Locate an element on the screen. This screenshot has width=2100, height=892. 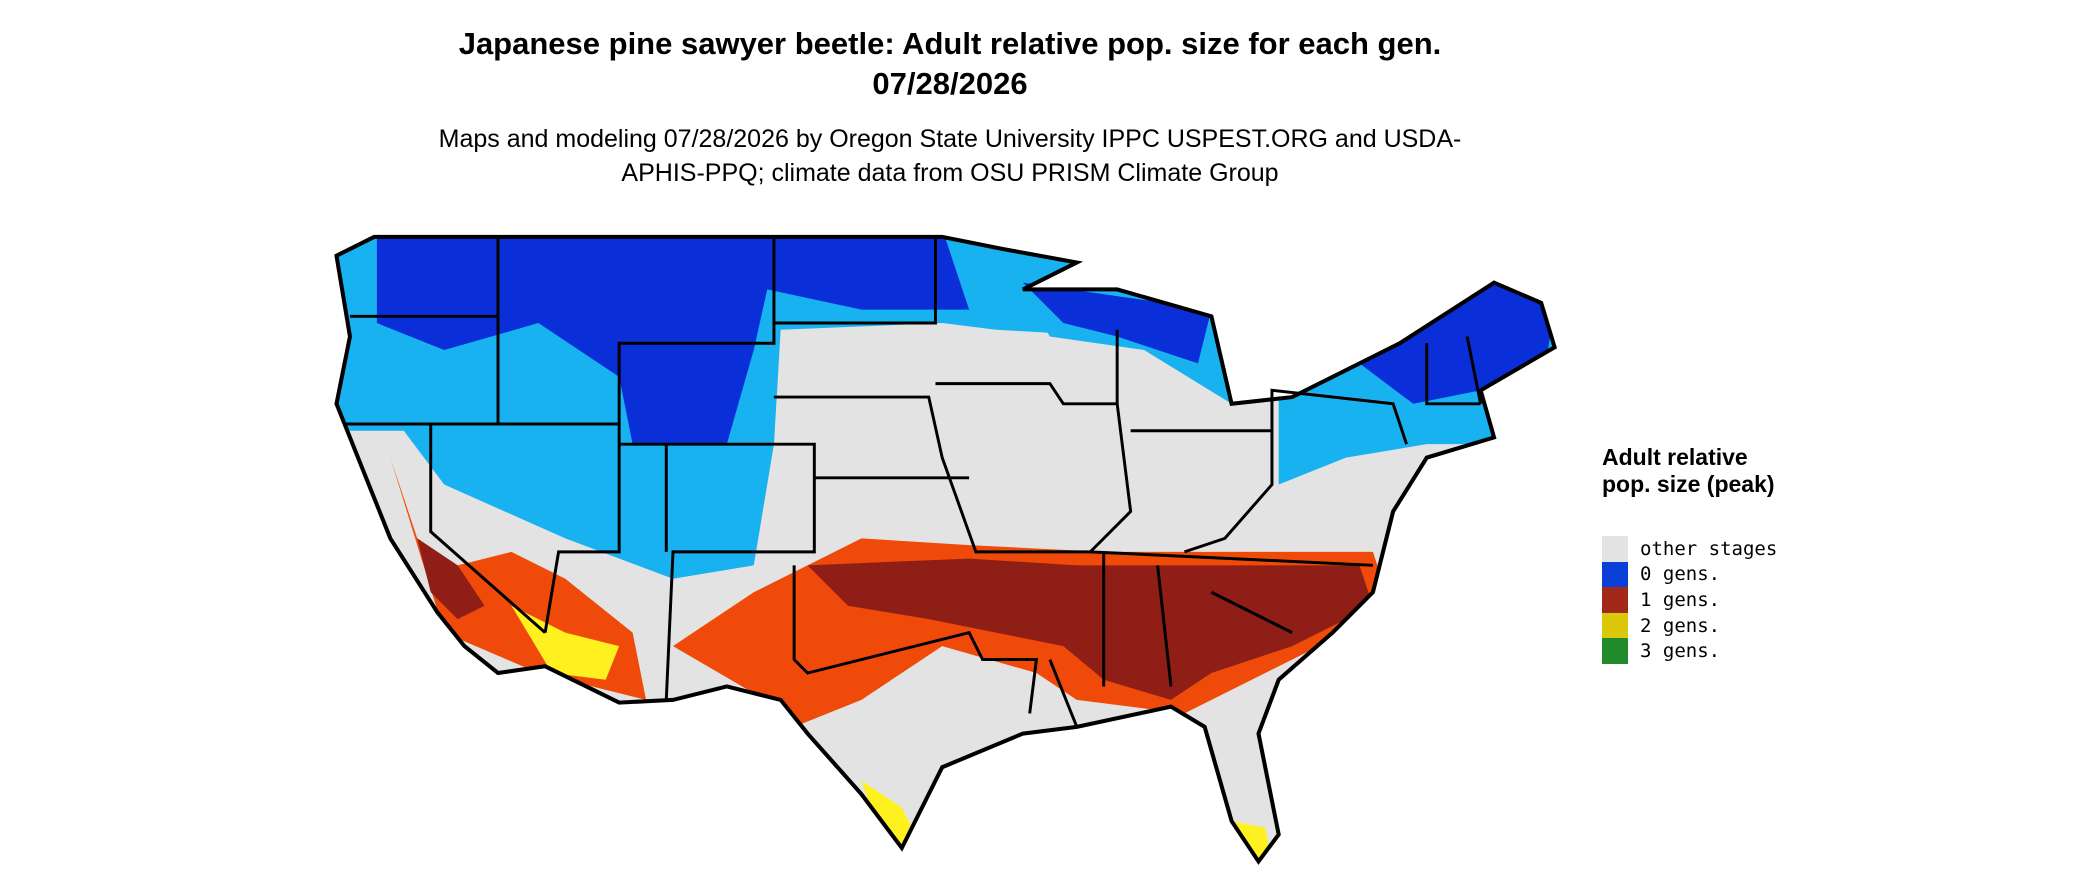
legend-title: Adult relative pop. size (peak) is located at coordinates (1688, 470).